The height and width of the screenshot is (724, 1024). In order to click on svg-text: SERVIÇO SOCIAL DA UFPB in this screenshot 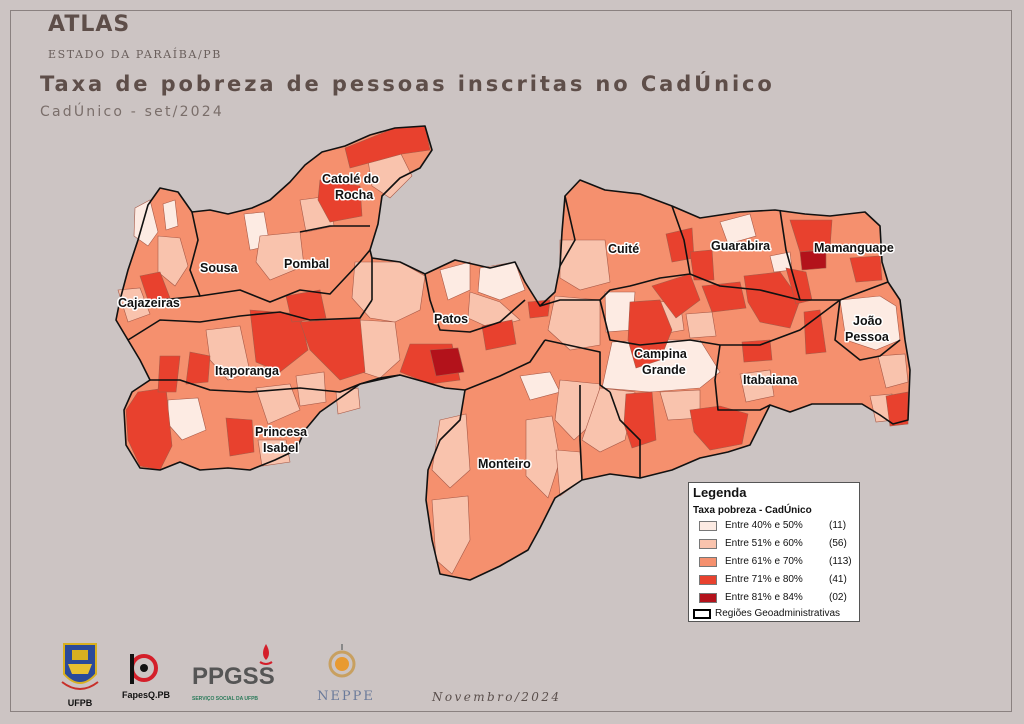, I will do `click(225, 699)`.